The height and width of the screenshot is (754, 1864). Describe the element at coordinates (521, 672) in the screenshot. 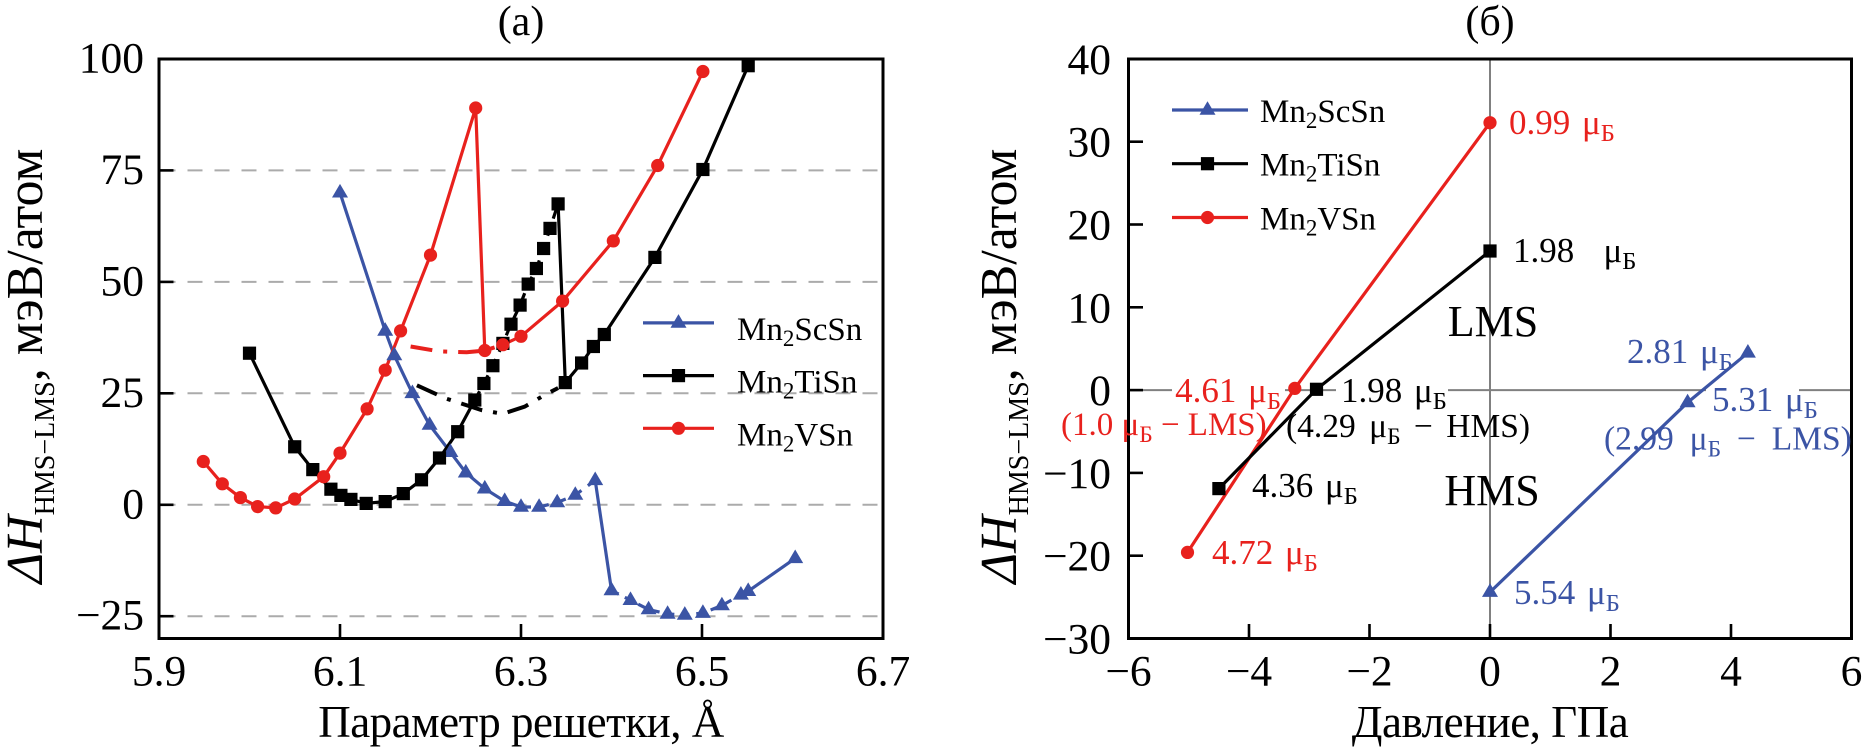

I see `svg-text: 6.3` at that location.